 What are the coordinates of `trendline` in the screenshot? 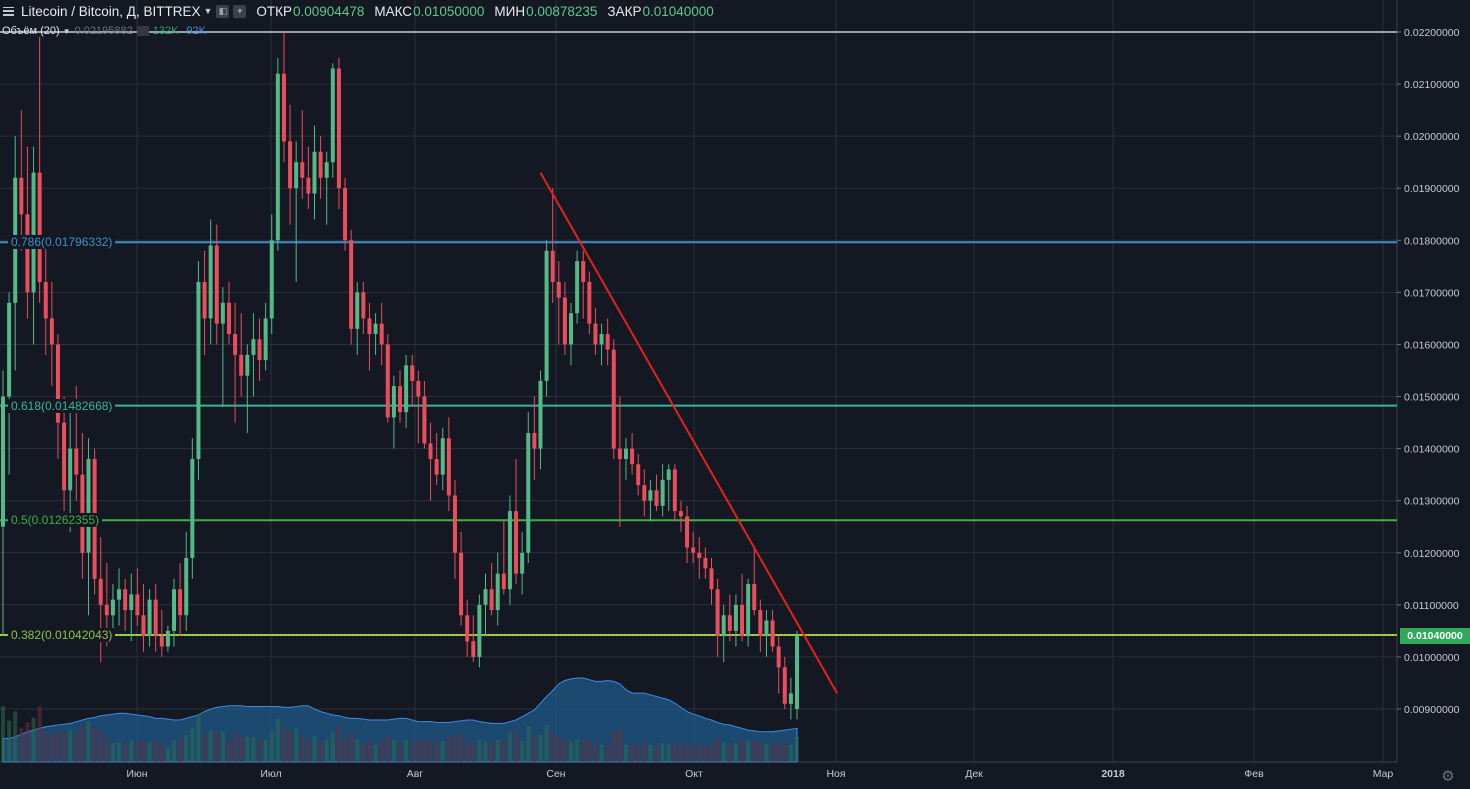 It's located at (689, 433).